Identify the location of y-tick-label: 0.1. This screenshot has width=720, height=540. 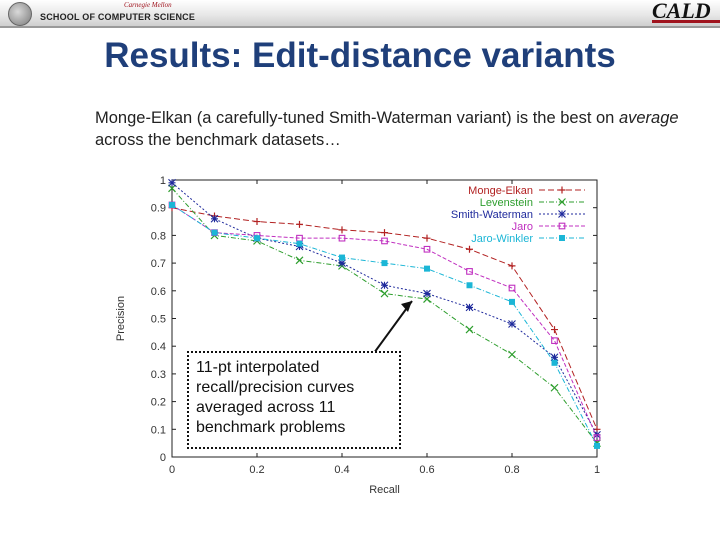
(158, 430).